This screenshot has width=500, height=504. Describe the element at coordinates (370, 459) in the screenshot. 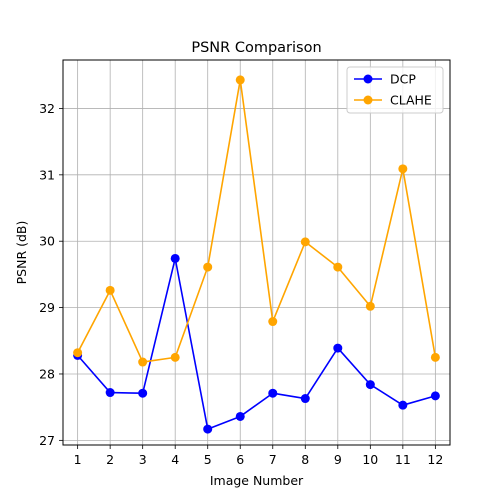

I see `x-tick-label: 10` at that location.